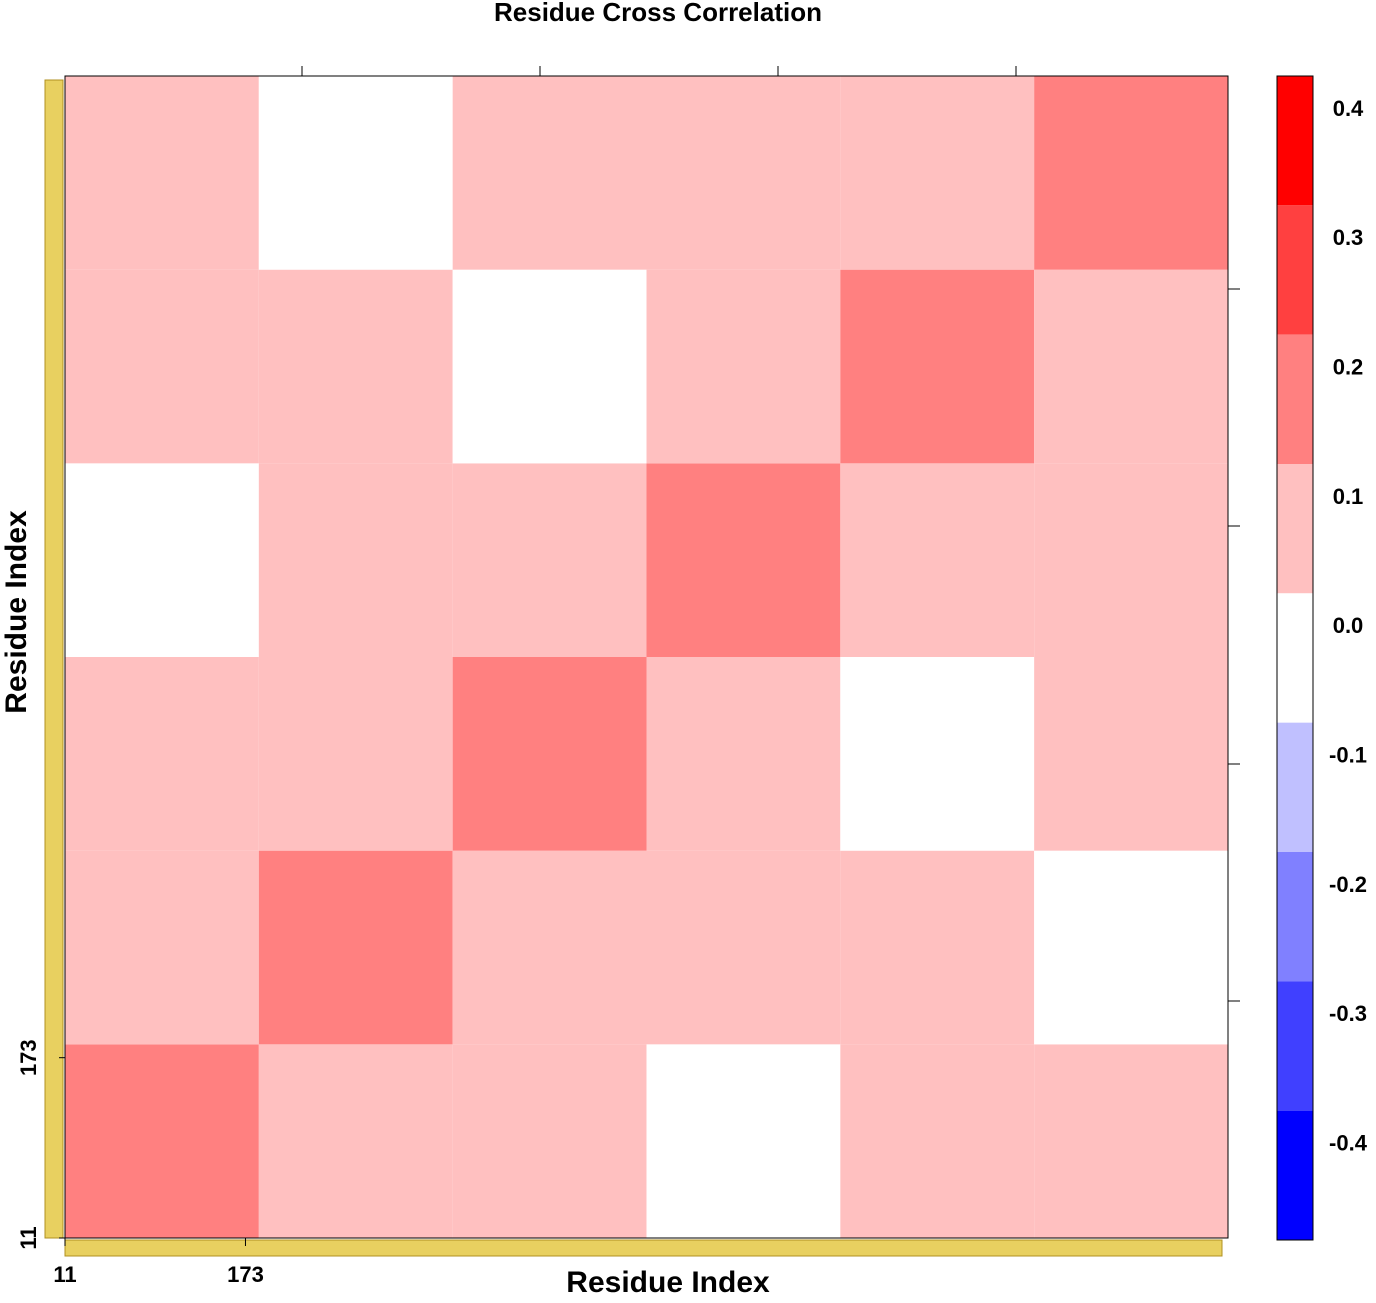  I want to click on colorbar-frame, so click(1295, 658).